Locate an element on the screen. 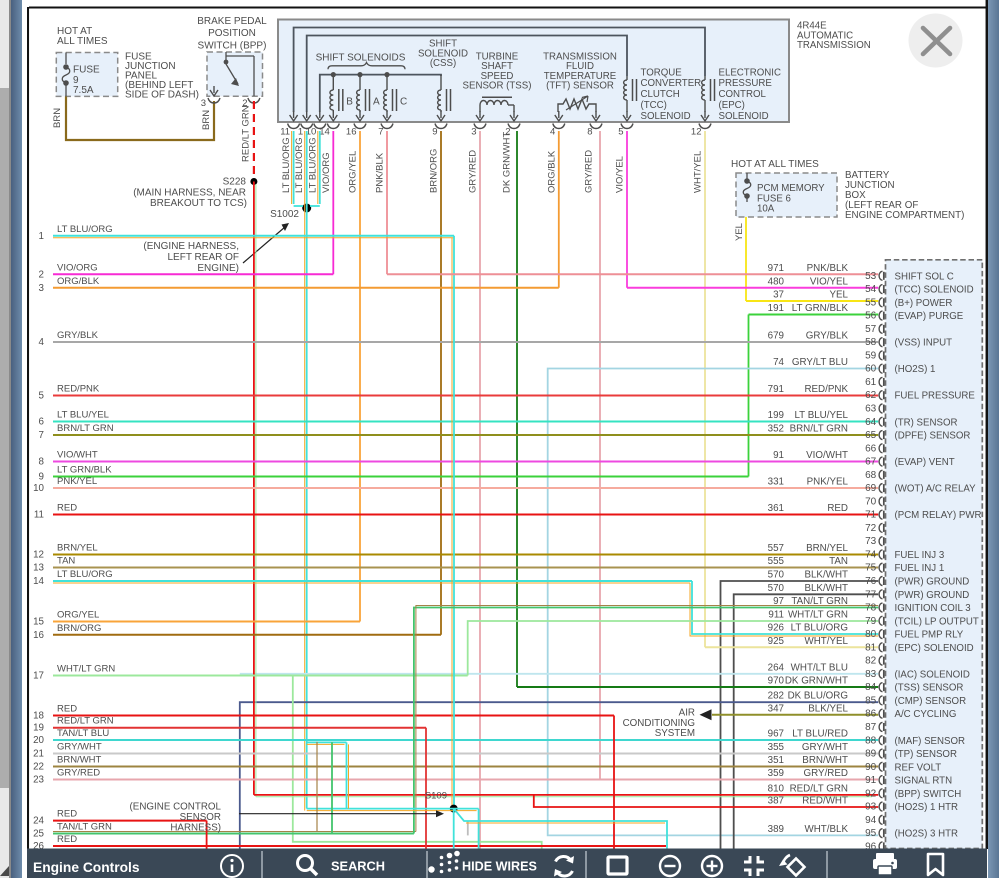 This screenshot has height=878, width=999. svg-text: (HO2S) 1 is located at coordinates (915, 369).